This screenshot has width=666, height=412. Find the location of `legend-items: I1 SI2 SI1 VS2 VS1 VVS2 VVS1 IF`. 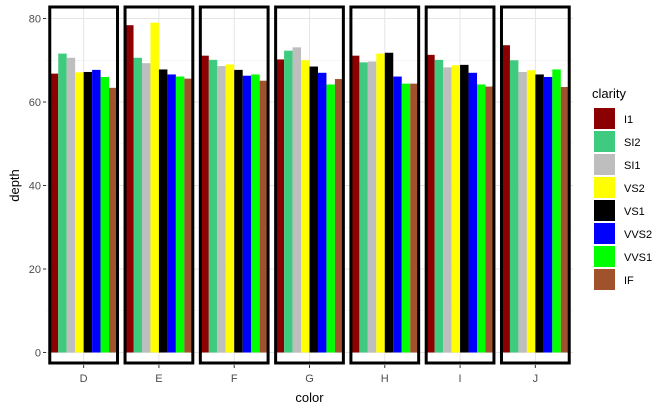

legend-items: I1 SI2 SI1 VS2 VS1 VVS2 VVS1 IF is located at coordinates (623, 199).